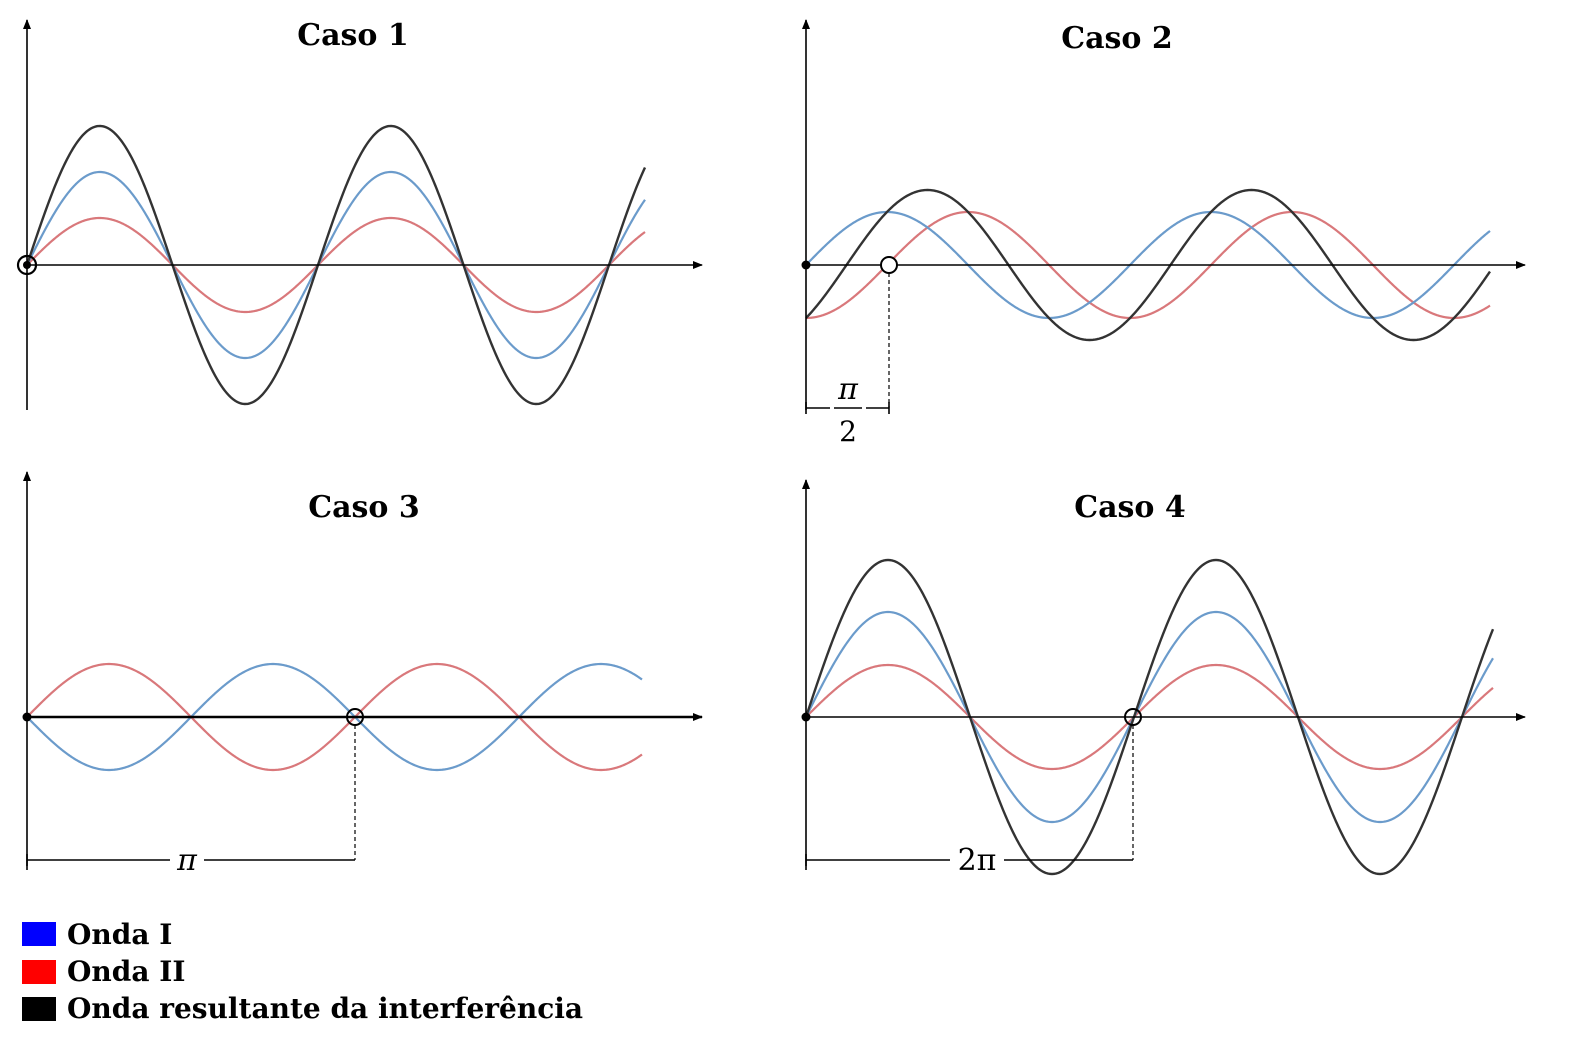 The image size is (1570, 1045). I want to click on panel-title: Caso 1, so click(353, 35).